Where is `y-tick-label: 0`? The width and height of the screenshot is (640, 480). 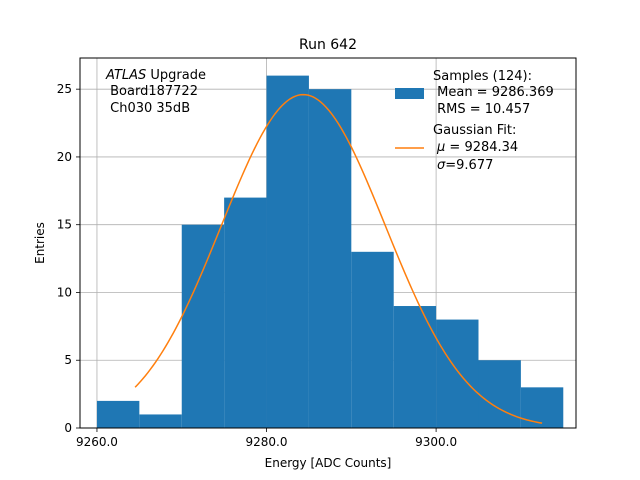 y-tick-label: 0 is located at coordinates (68, 428).